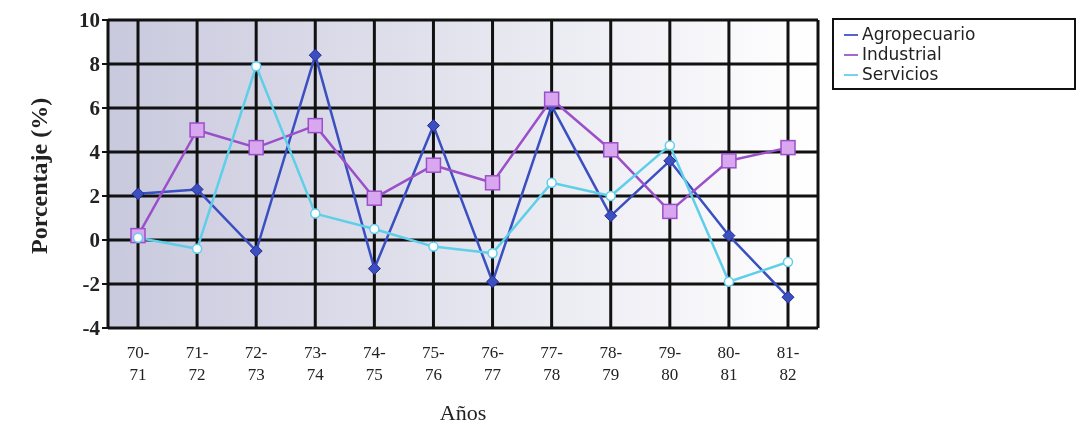  Describe the element at coordinates (94, 240) in the screenshot. I see `y-tick-label: 0` at that location.